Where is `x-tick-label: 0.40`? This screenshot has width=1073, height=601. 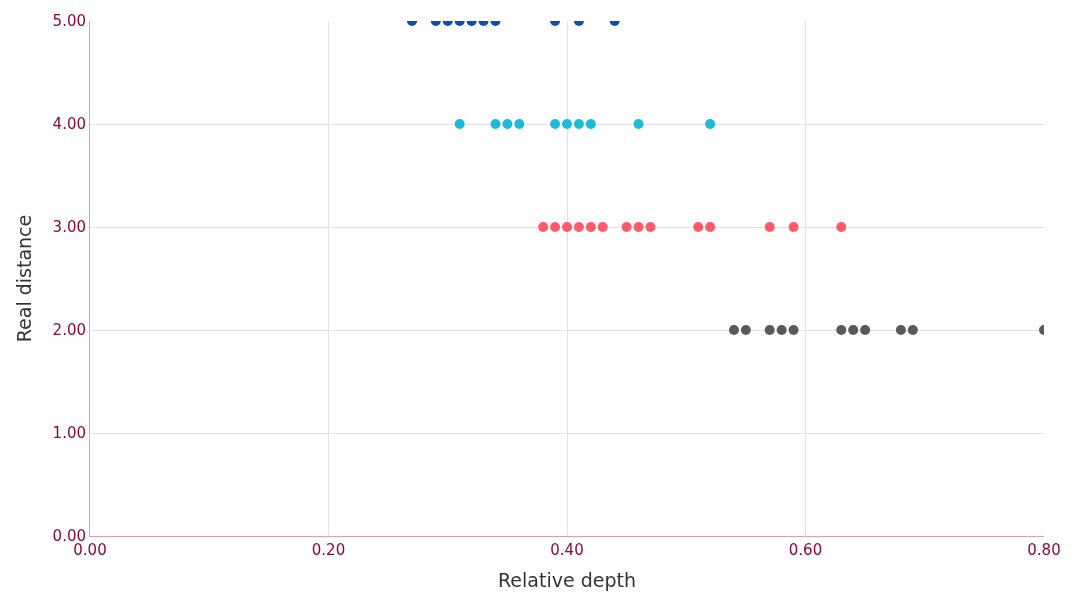
x-tick-label: 0.40 is located at coordinates (567, 550).